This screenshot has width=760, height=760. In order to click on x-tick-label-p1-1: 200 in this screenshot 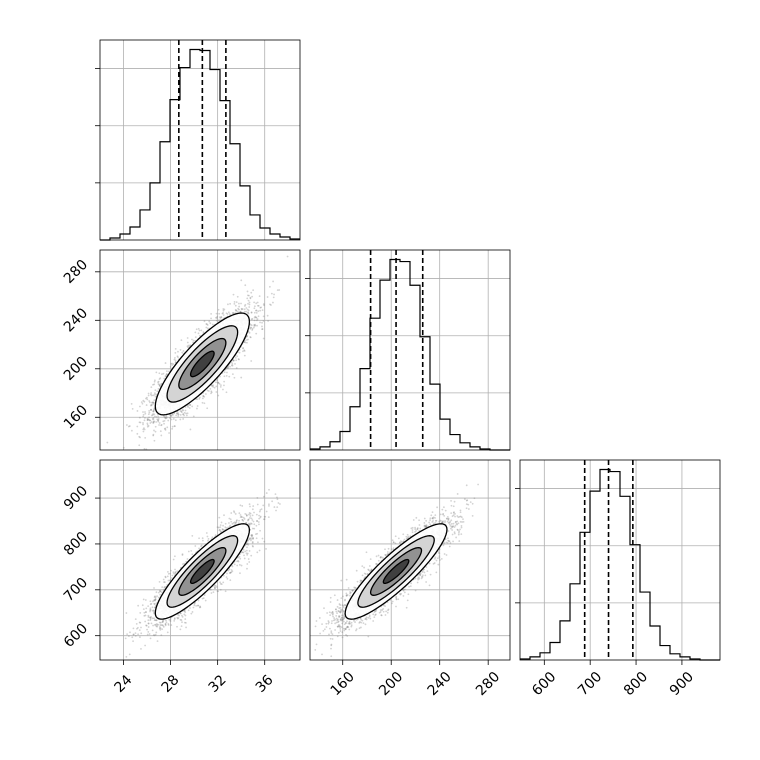, I will do `click(391, 684)`.